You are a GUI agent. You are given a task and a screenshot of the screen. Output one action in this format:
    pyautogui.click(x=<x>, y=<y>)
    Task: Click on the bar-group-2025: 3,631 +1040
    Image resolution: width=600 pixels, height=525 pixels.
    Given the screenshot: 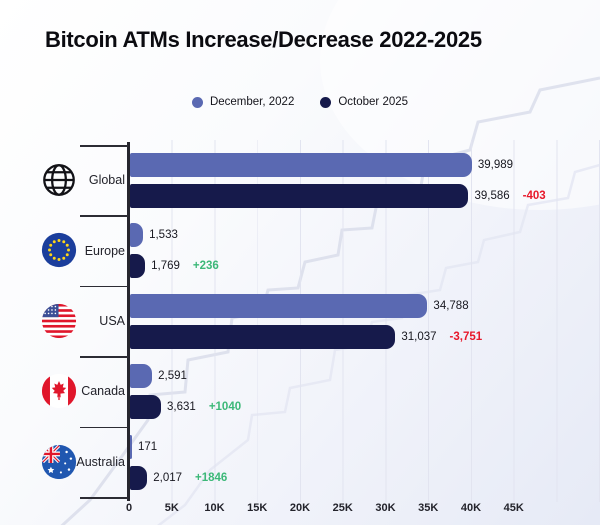 What is the action you would take?
    pyautogui.click(x=186, y=407)
    